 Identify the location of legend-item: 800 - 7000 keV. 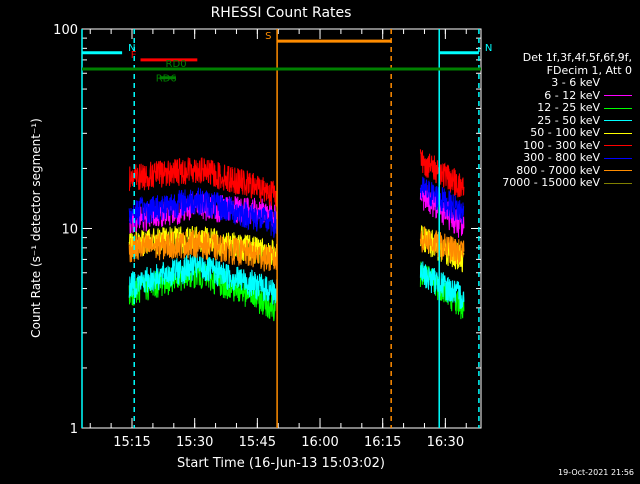
(557, 170).